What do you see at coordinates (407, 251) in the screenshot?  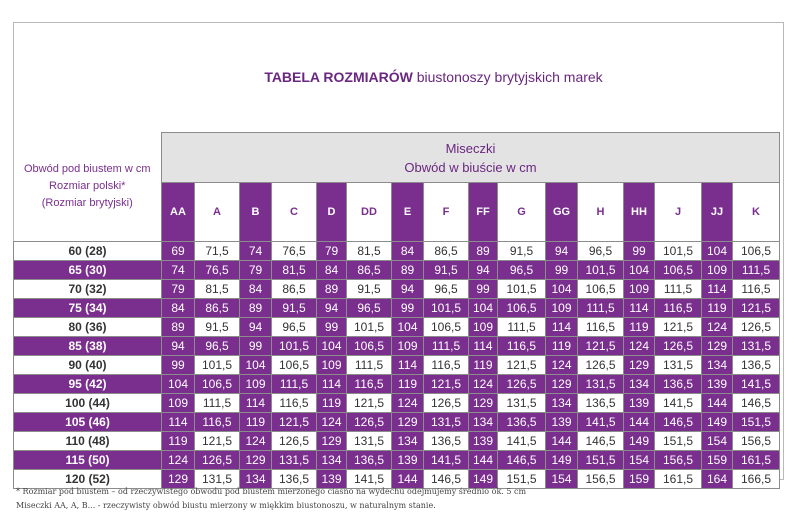 I see `table-cell: 84` at bounding box center [407, 251].